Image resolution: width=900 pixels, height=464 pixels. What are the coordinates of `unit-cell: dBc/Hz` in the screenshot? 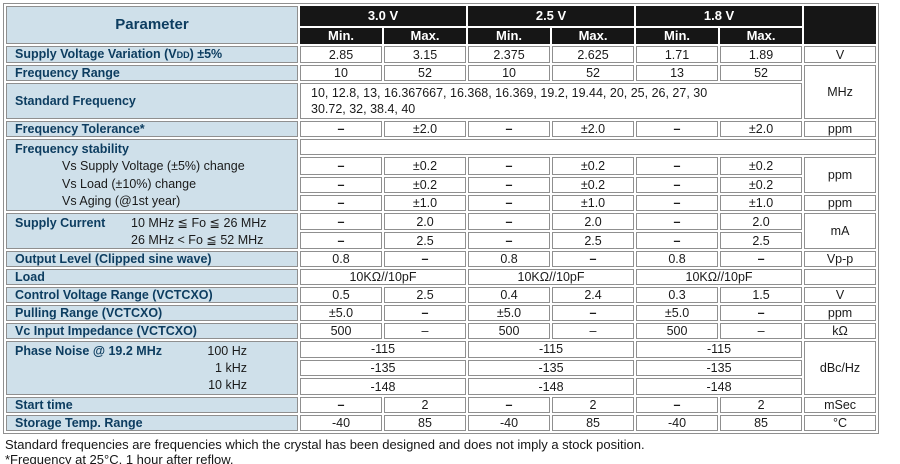 It's located at (840, 368).